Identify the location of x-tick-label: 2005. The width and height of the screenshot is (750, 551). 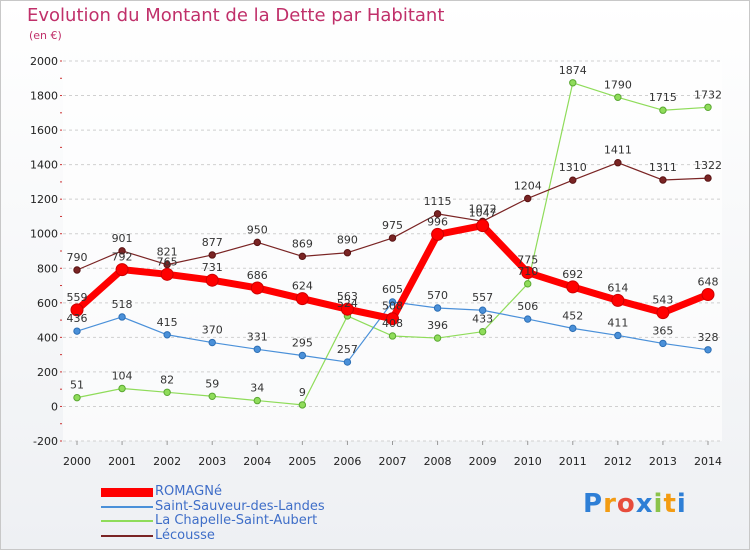
(302, 461).